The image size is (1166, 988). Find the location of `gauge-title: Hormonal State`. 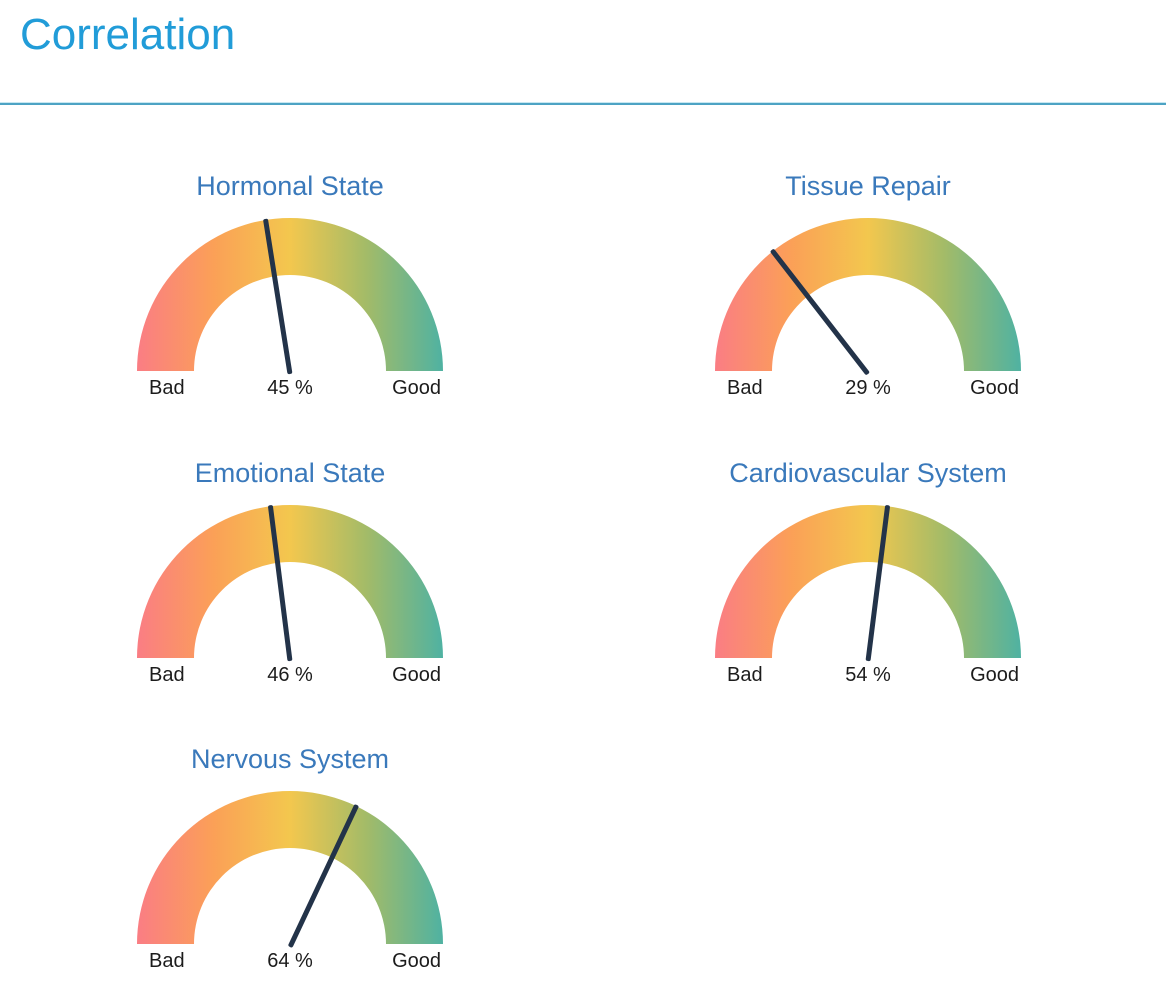

gauge-title: Hormonal State is located at coordinates (290, 186).